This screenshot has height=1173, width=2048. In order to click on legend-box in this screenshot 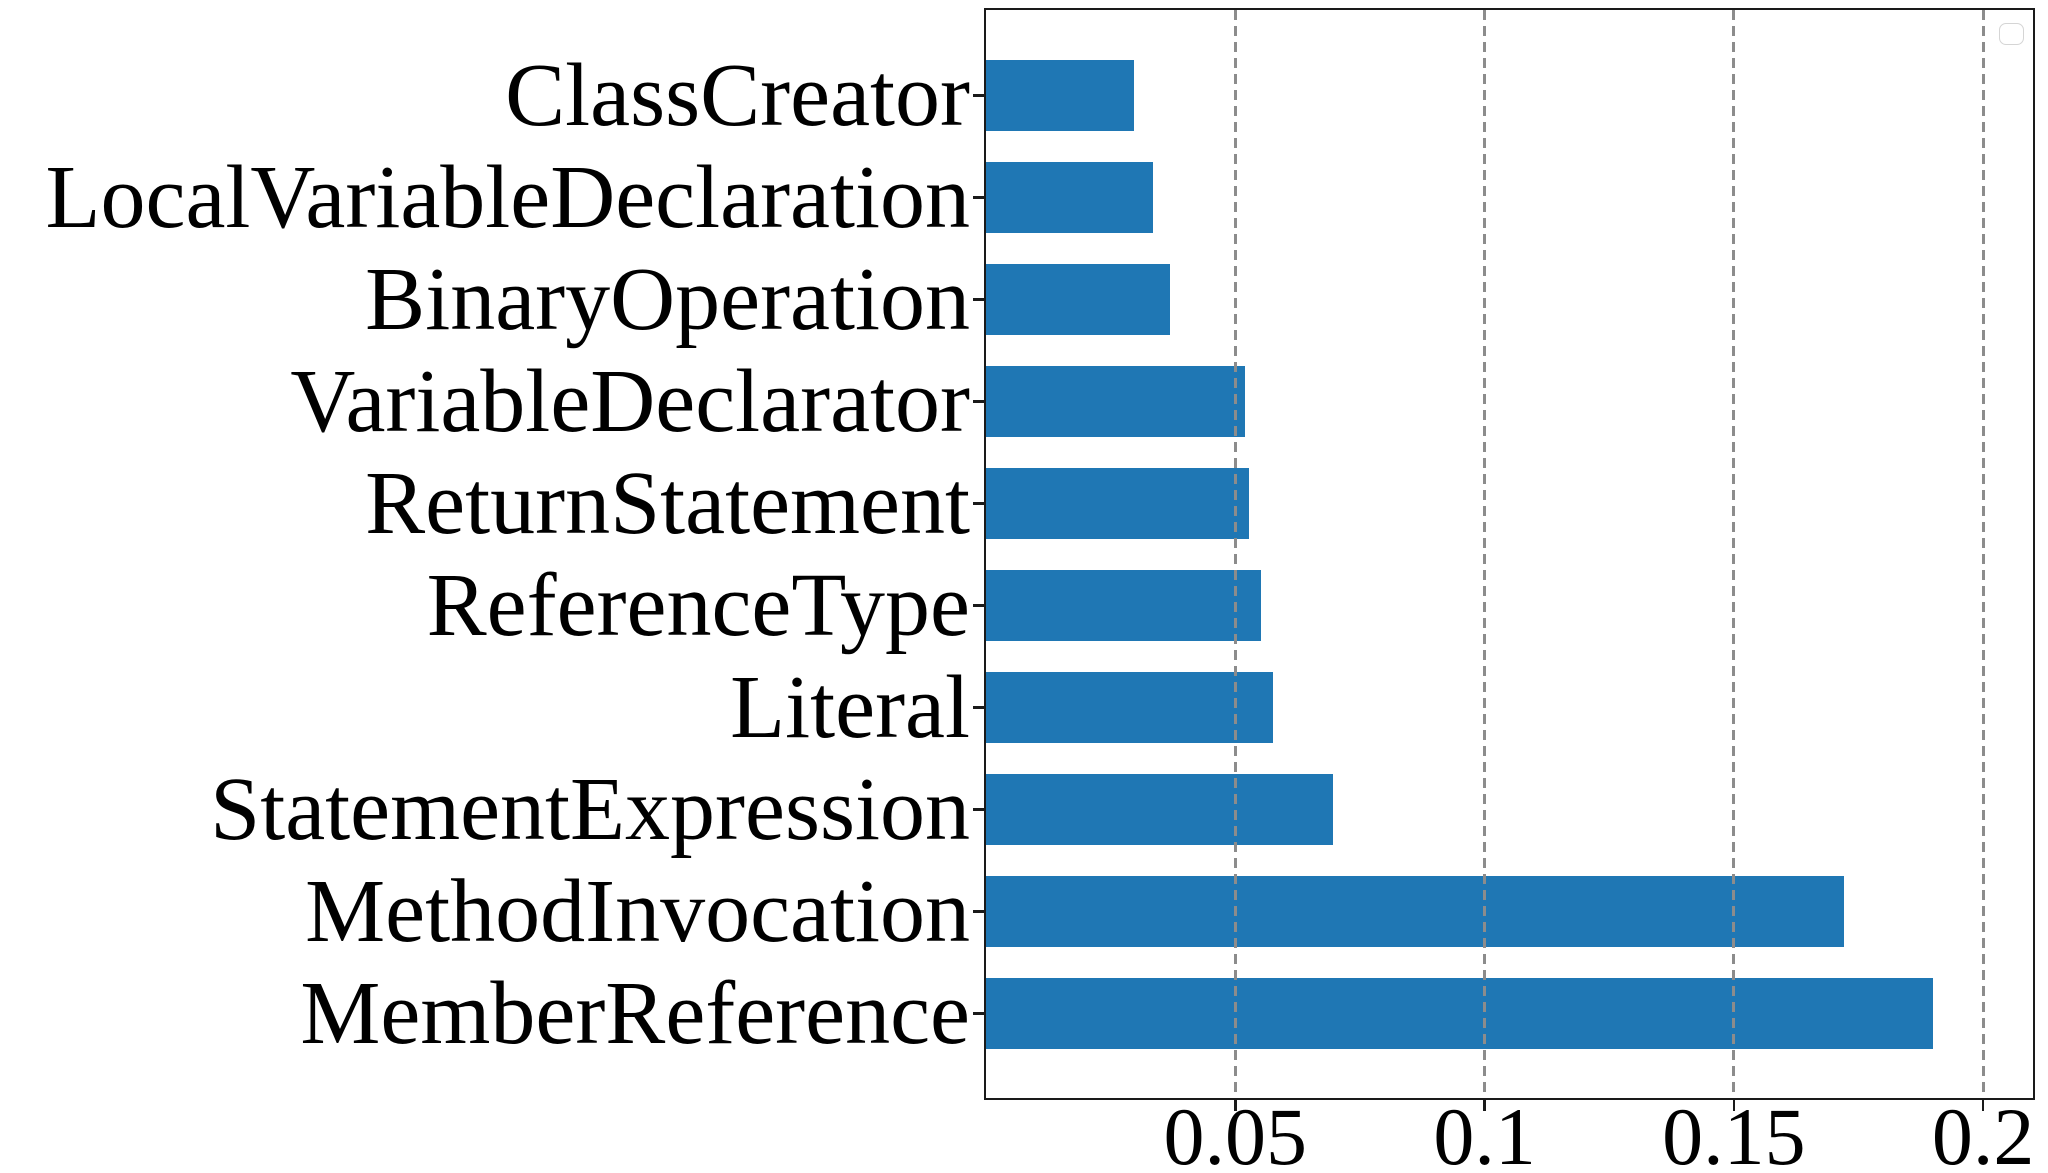, I will do `click(2011, 34)`.